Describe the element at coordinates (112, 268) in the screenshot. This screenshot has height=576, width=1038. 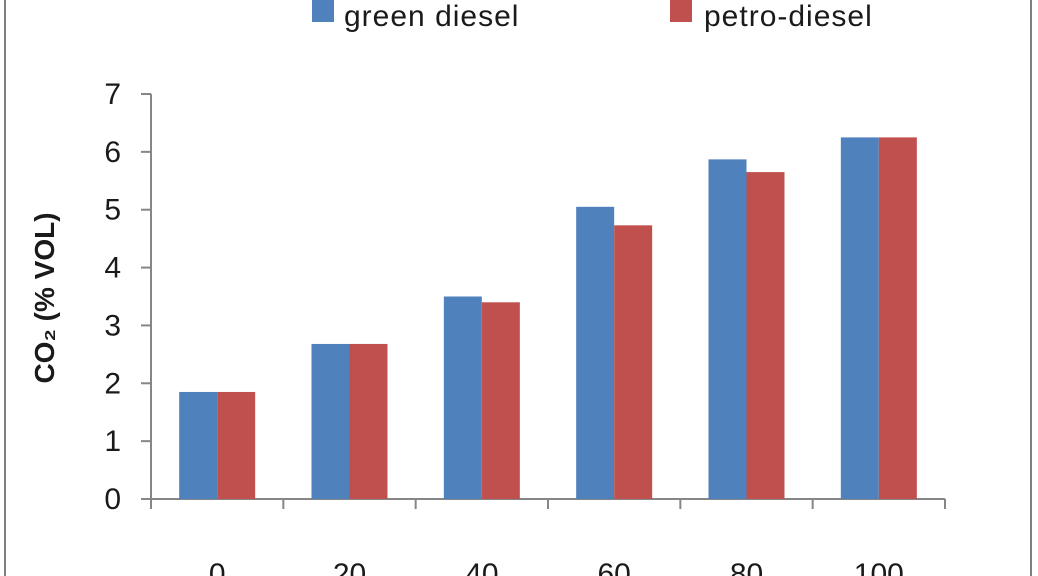
I see `y-tick-label: 4` at that location.